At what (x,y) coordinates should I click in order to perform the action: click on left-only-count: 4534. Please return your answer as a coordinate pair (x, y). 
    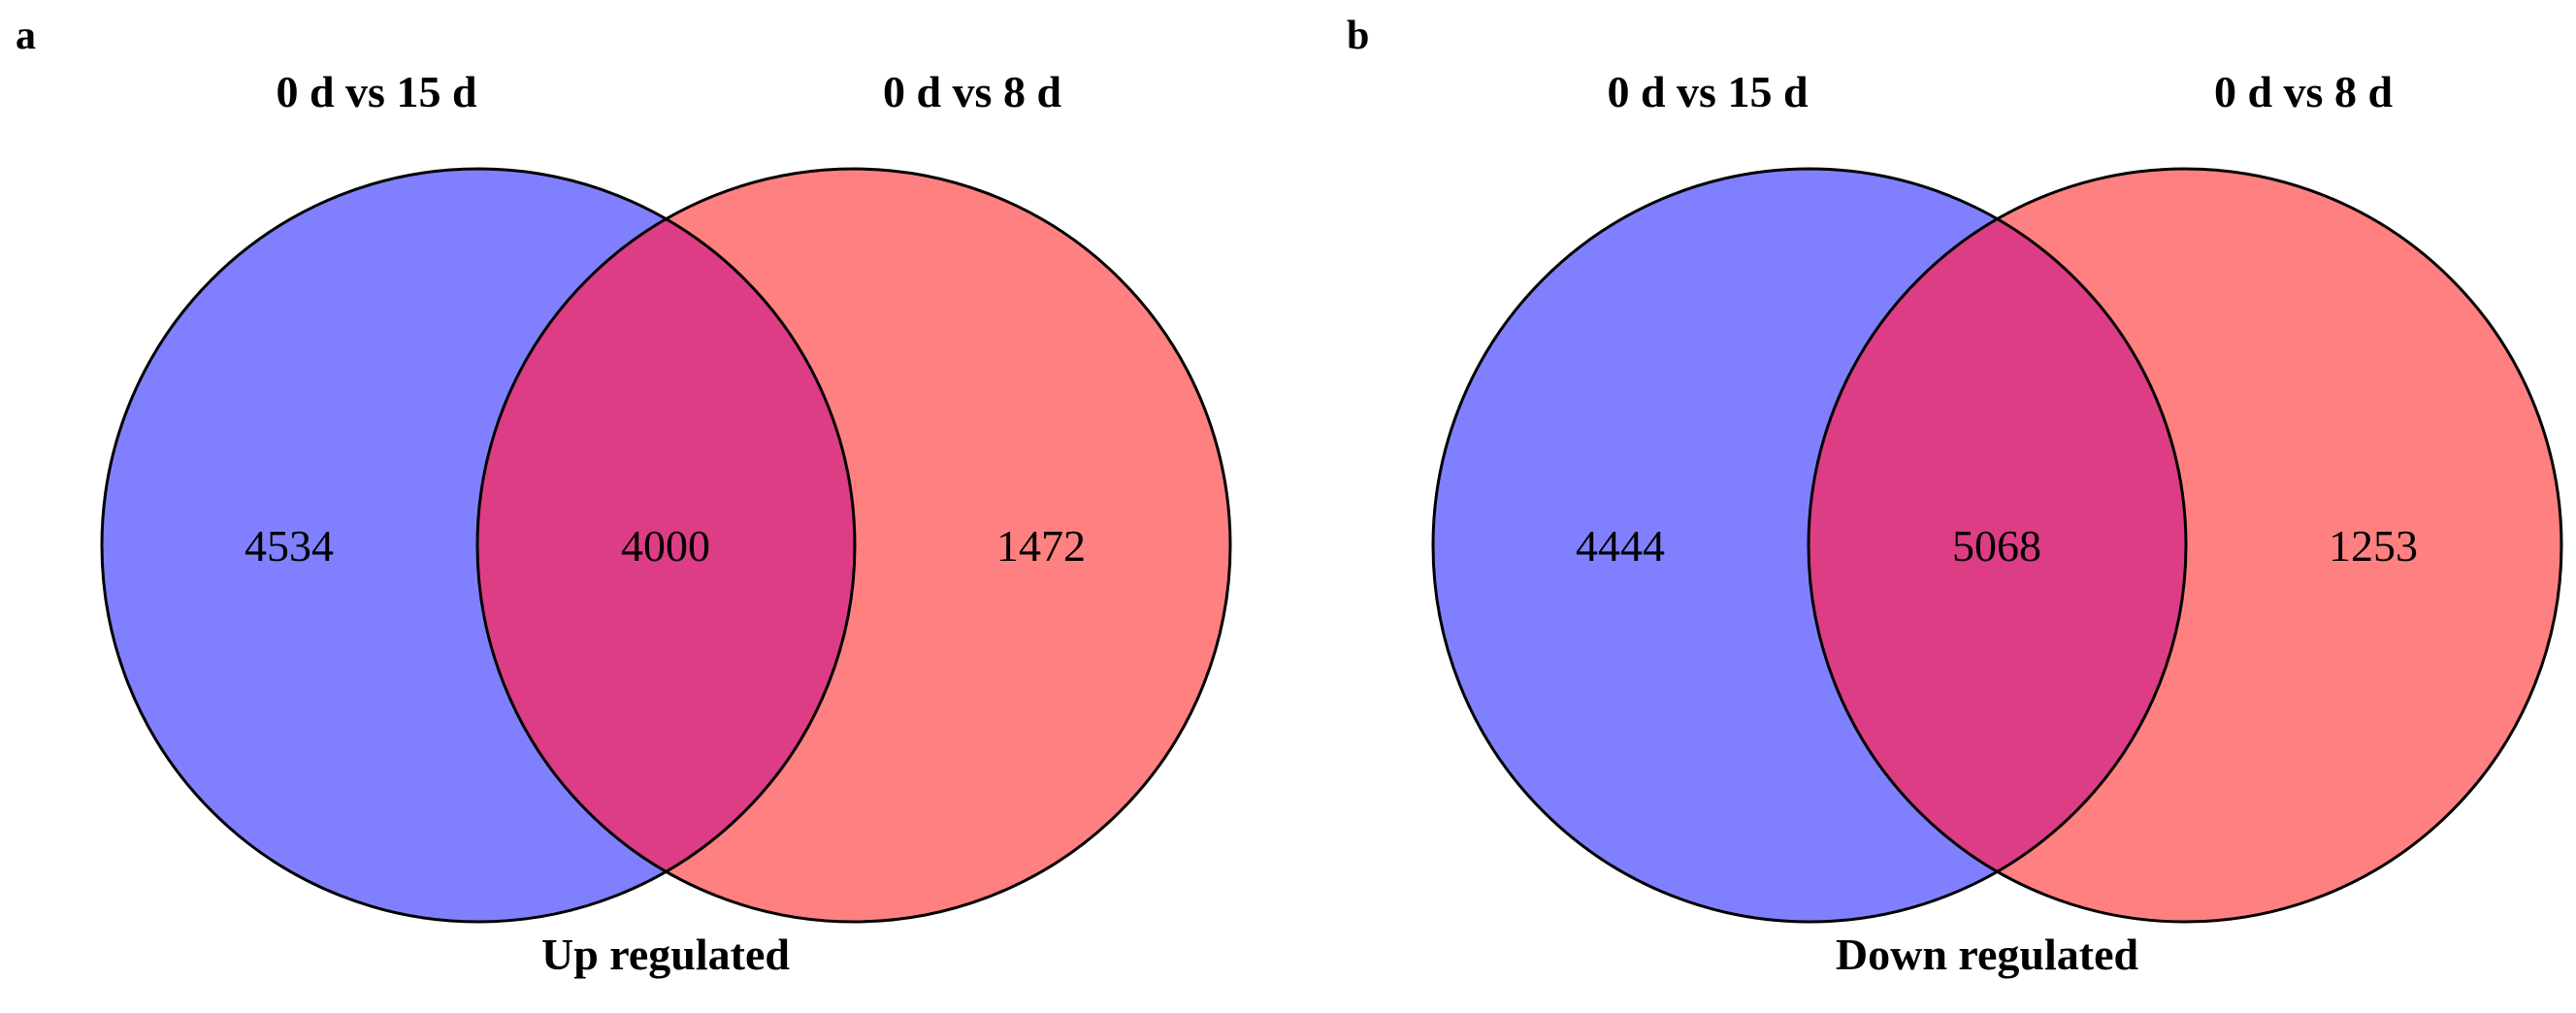
    Looking at the image, I should click on (289, 546).